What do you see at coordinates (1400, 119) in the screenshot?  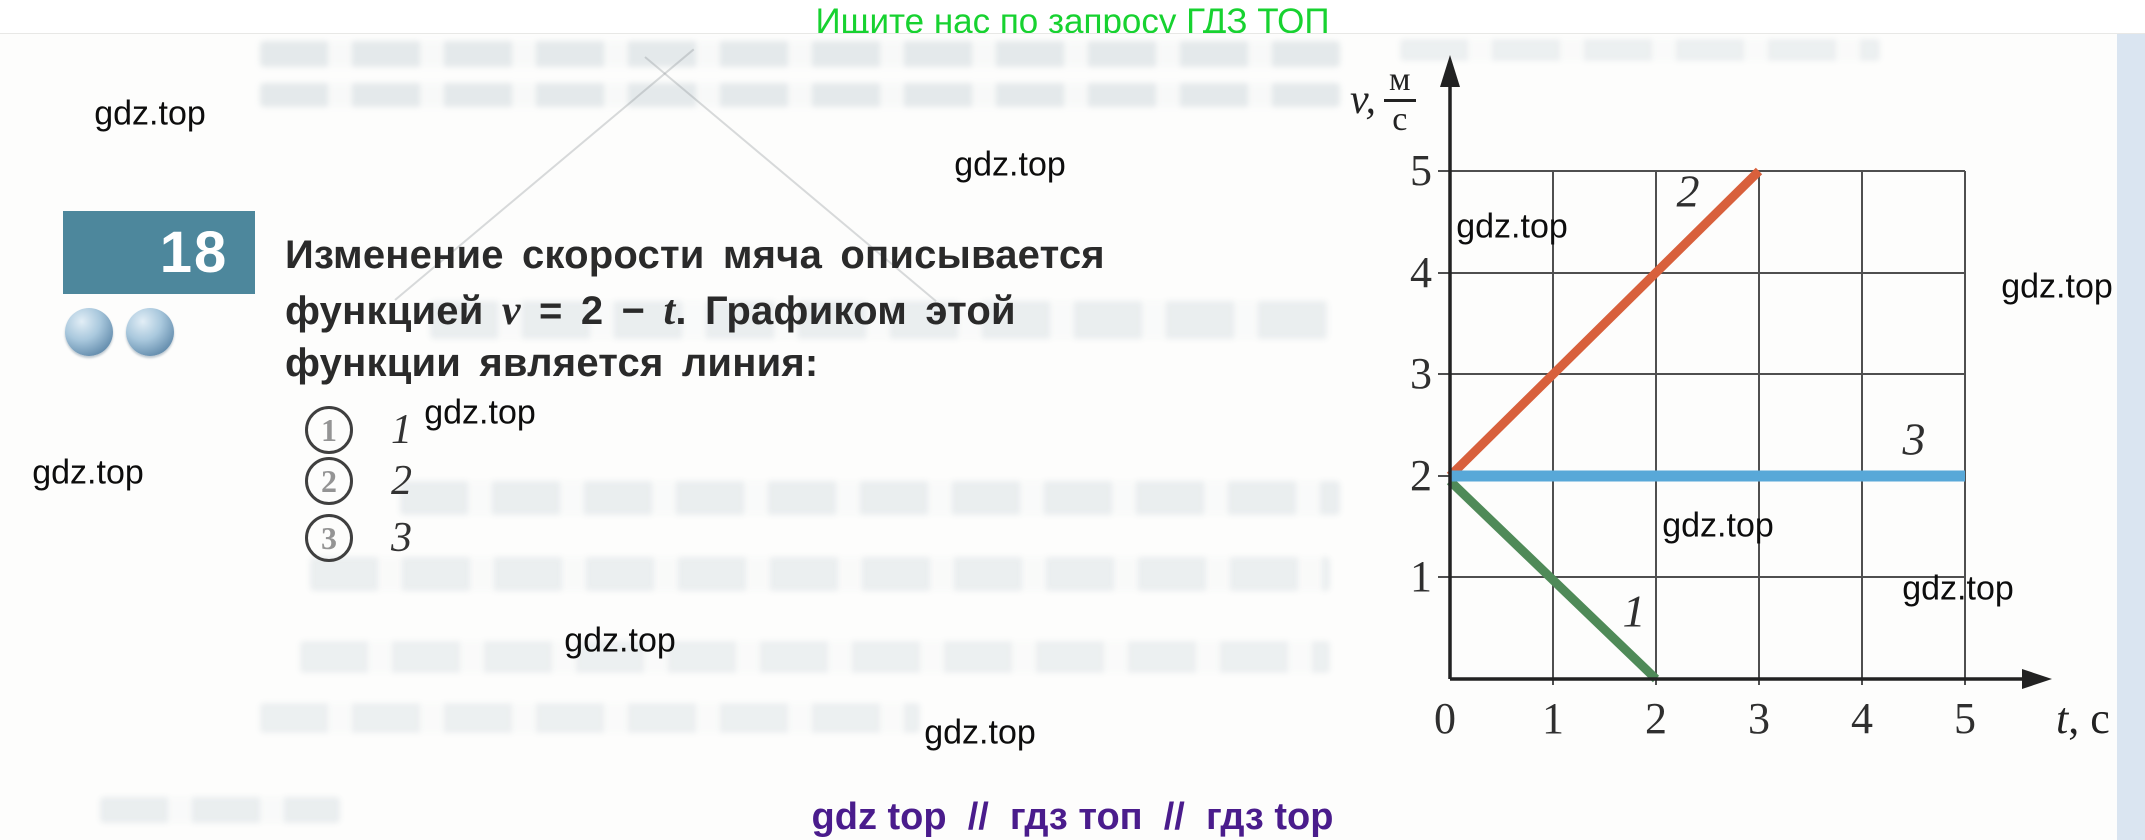 I see `unit-denominator: с` at bounding box center [1400, 119].